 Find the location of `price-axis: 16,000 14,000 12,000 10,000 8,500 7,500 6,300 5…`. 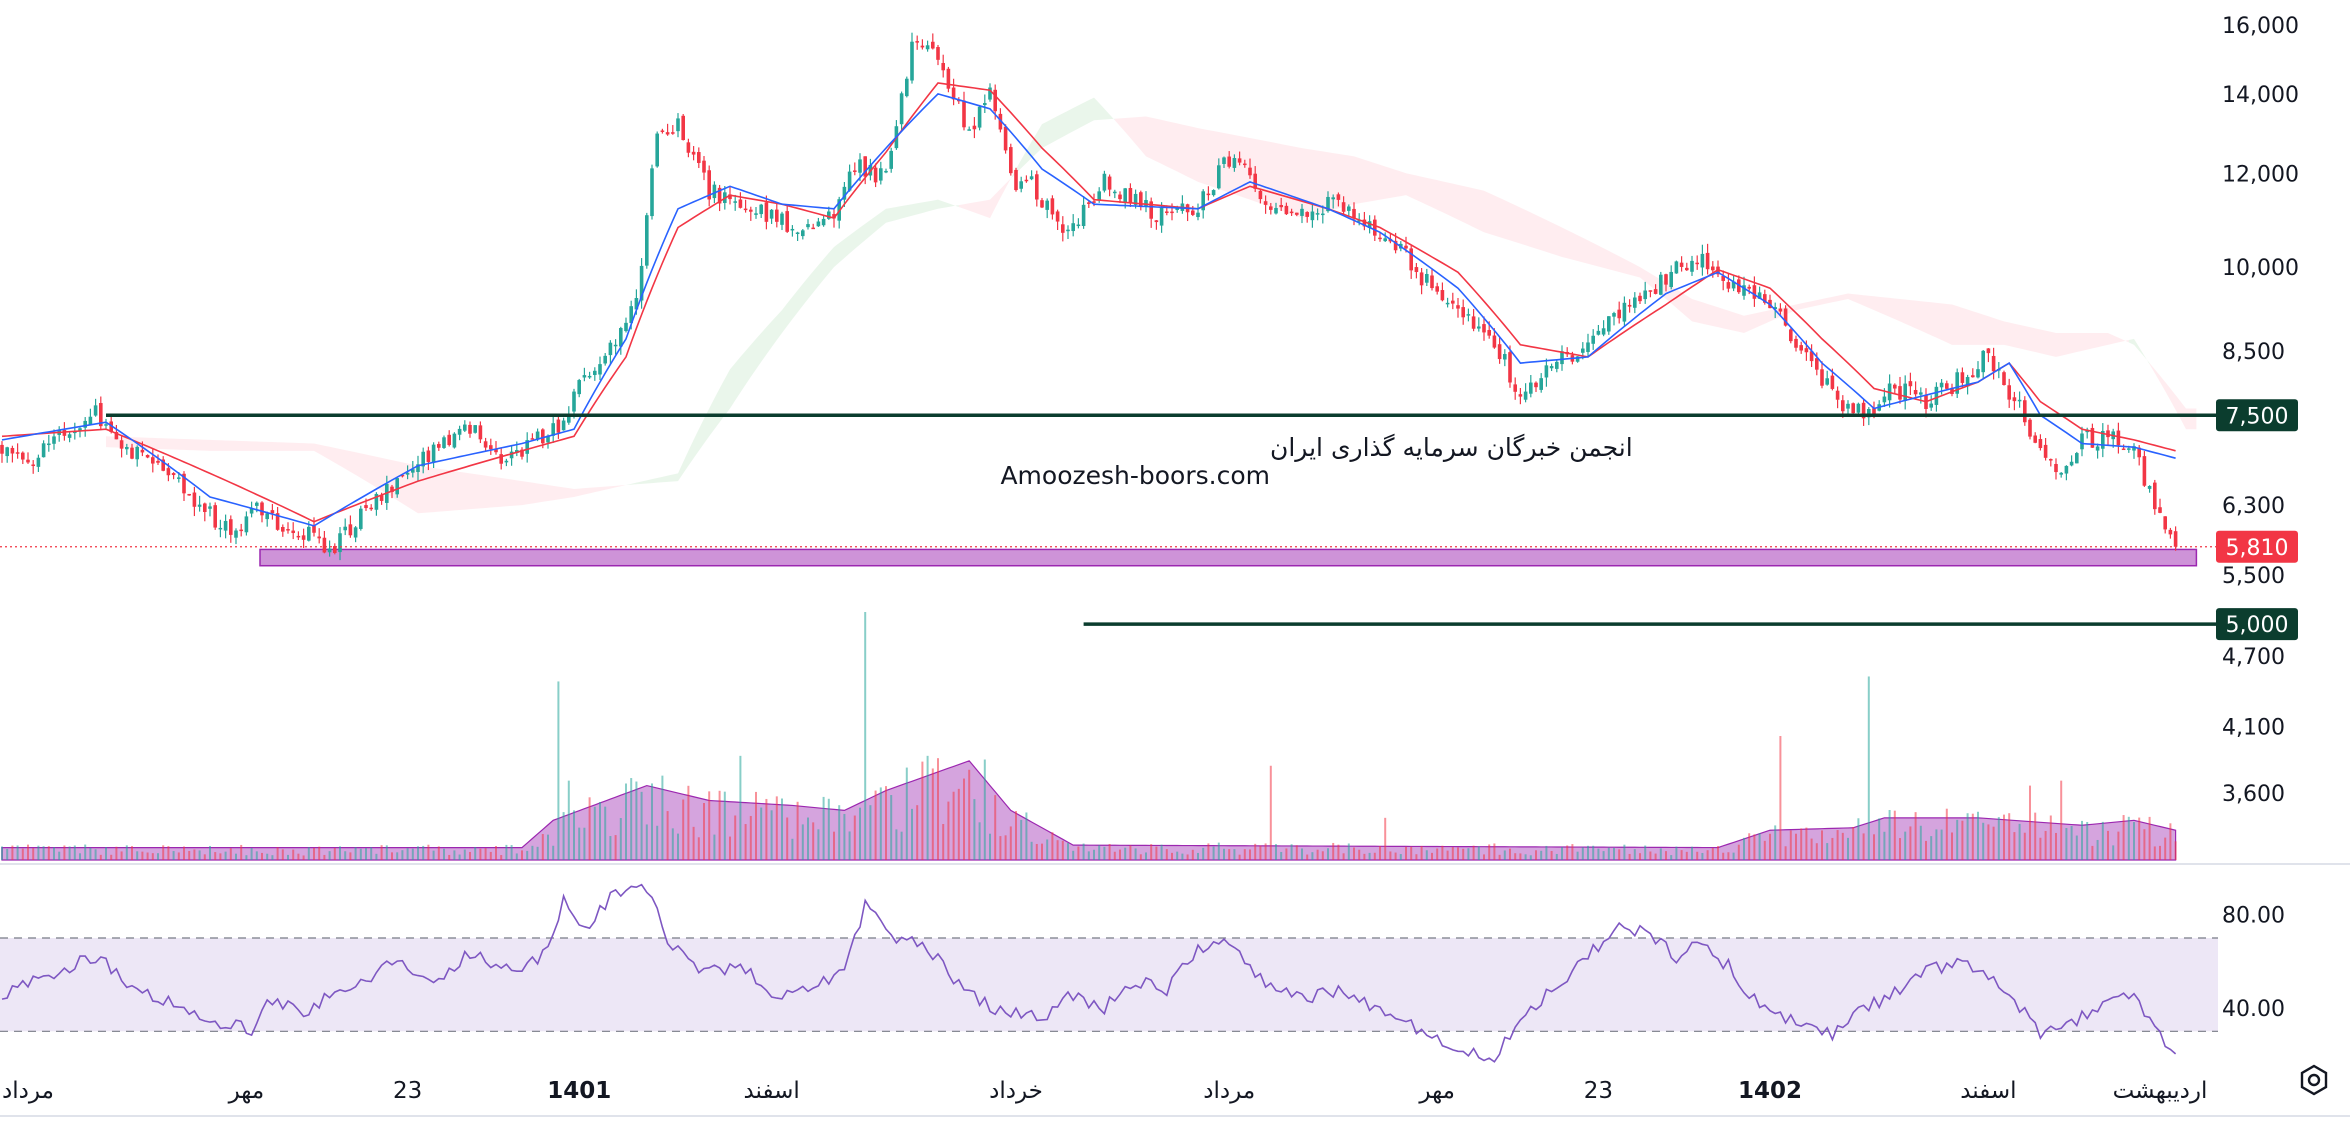

price-axis: 16,000 14,000 12,000 10,000 8,500 7,500 6,300 5… is located at coordinates (2260, 410).